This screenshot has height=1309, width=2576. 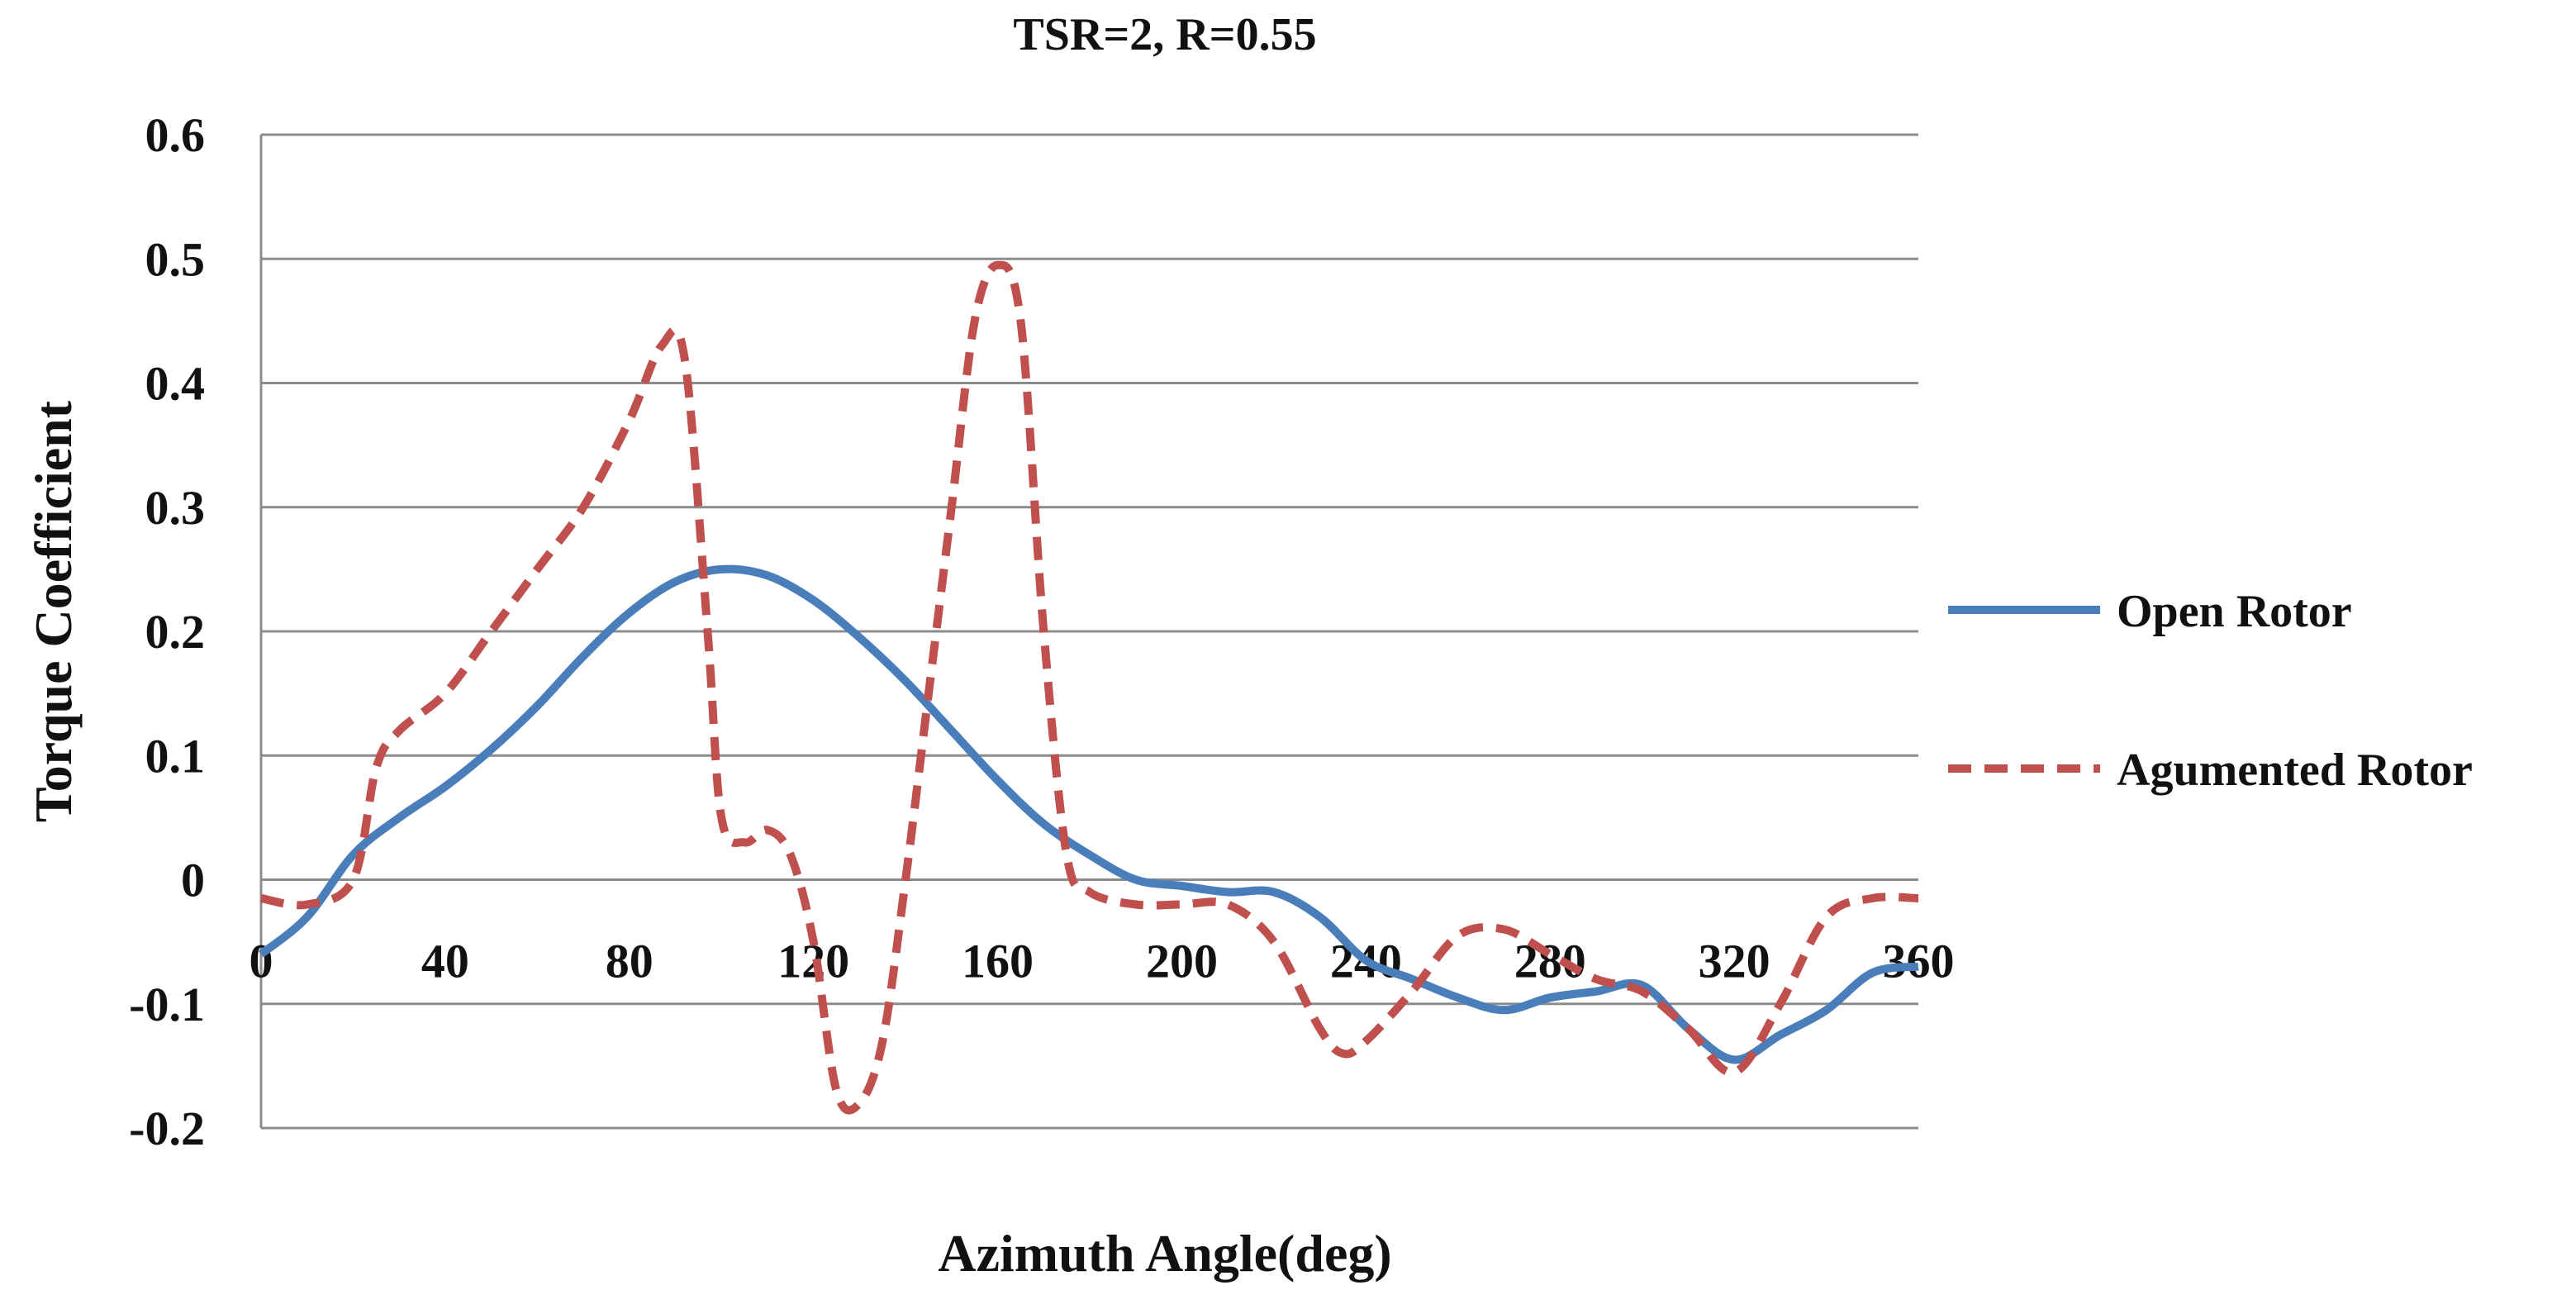 I want to click on x-tick-label: 280, so click(x=1550, y=961).